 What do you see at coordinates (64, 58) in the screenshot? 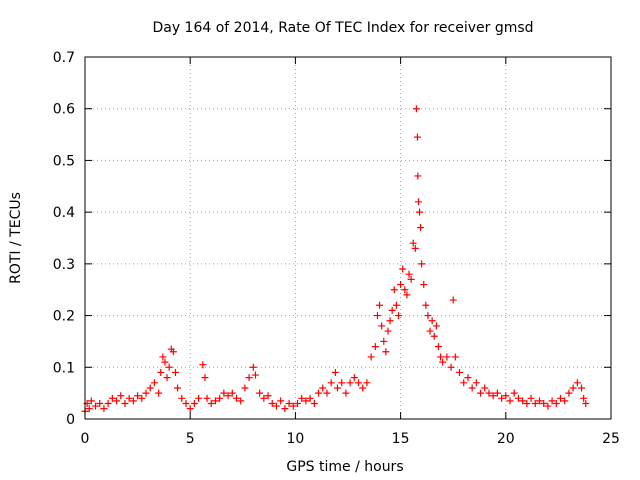
I see `y-tick-label: 0.7` at bounding box center [64, 58].